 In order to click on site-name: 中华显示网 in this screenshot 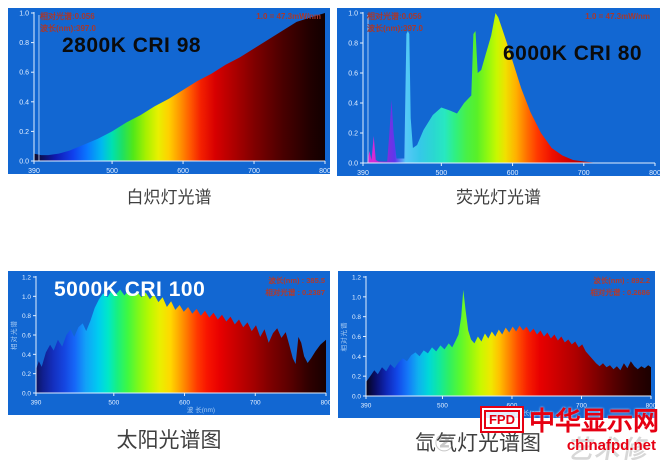, I will do `click(593, 421)`.